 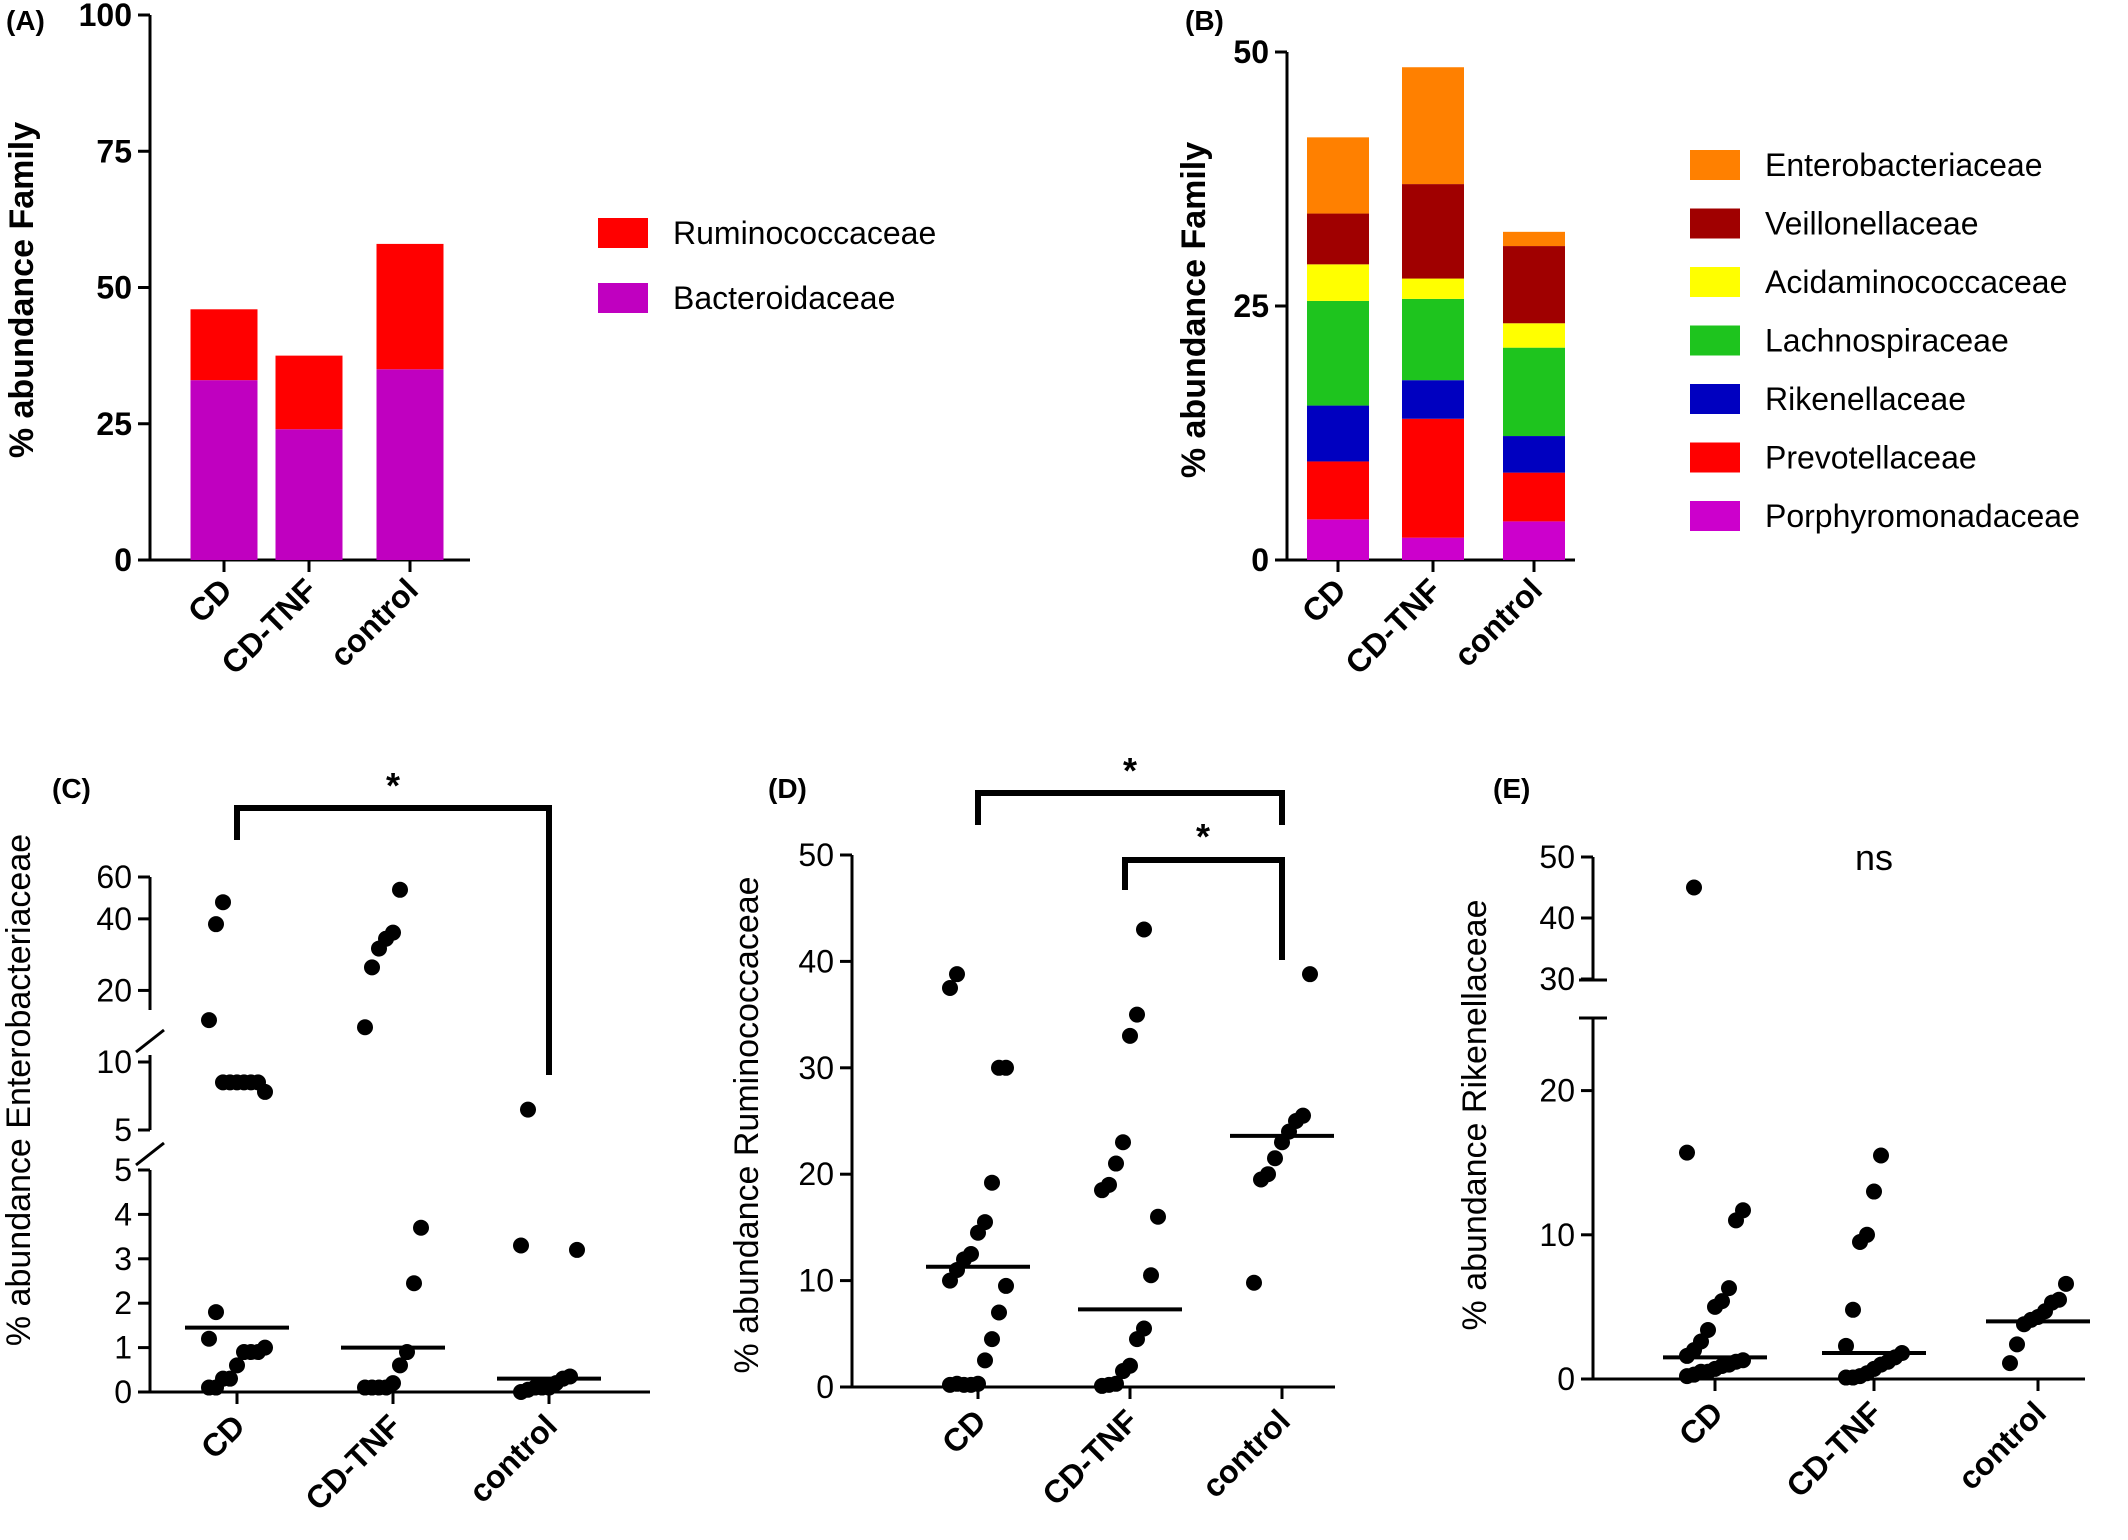 What do you see at coordinates (1534, 239) in the screenshot?
I see `panel-b-bar-control-enterobacteriaceae` at bounding box center [1534, 239].